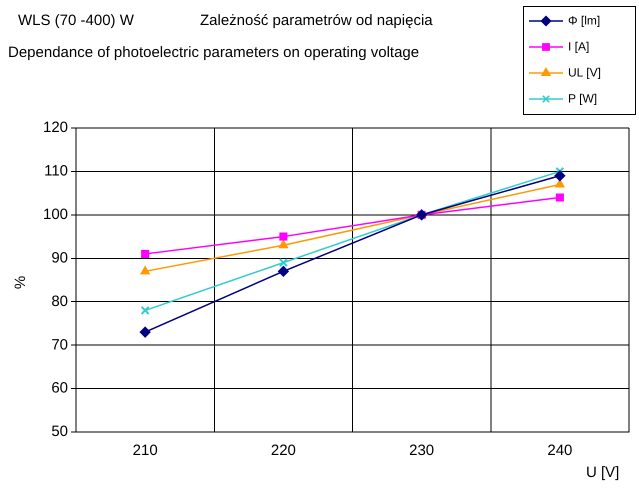 The width and height of the screenshot is (639, 496). I want to click on y-tick-label: 120, so click(55, 127).